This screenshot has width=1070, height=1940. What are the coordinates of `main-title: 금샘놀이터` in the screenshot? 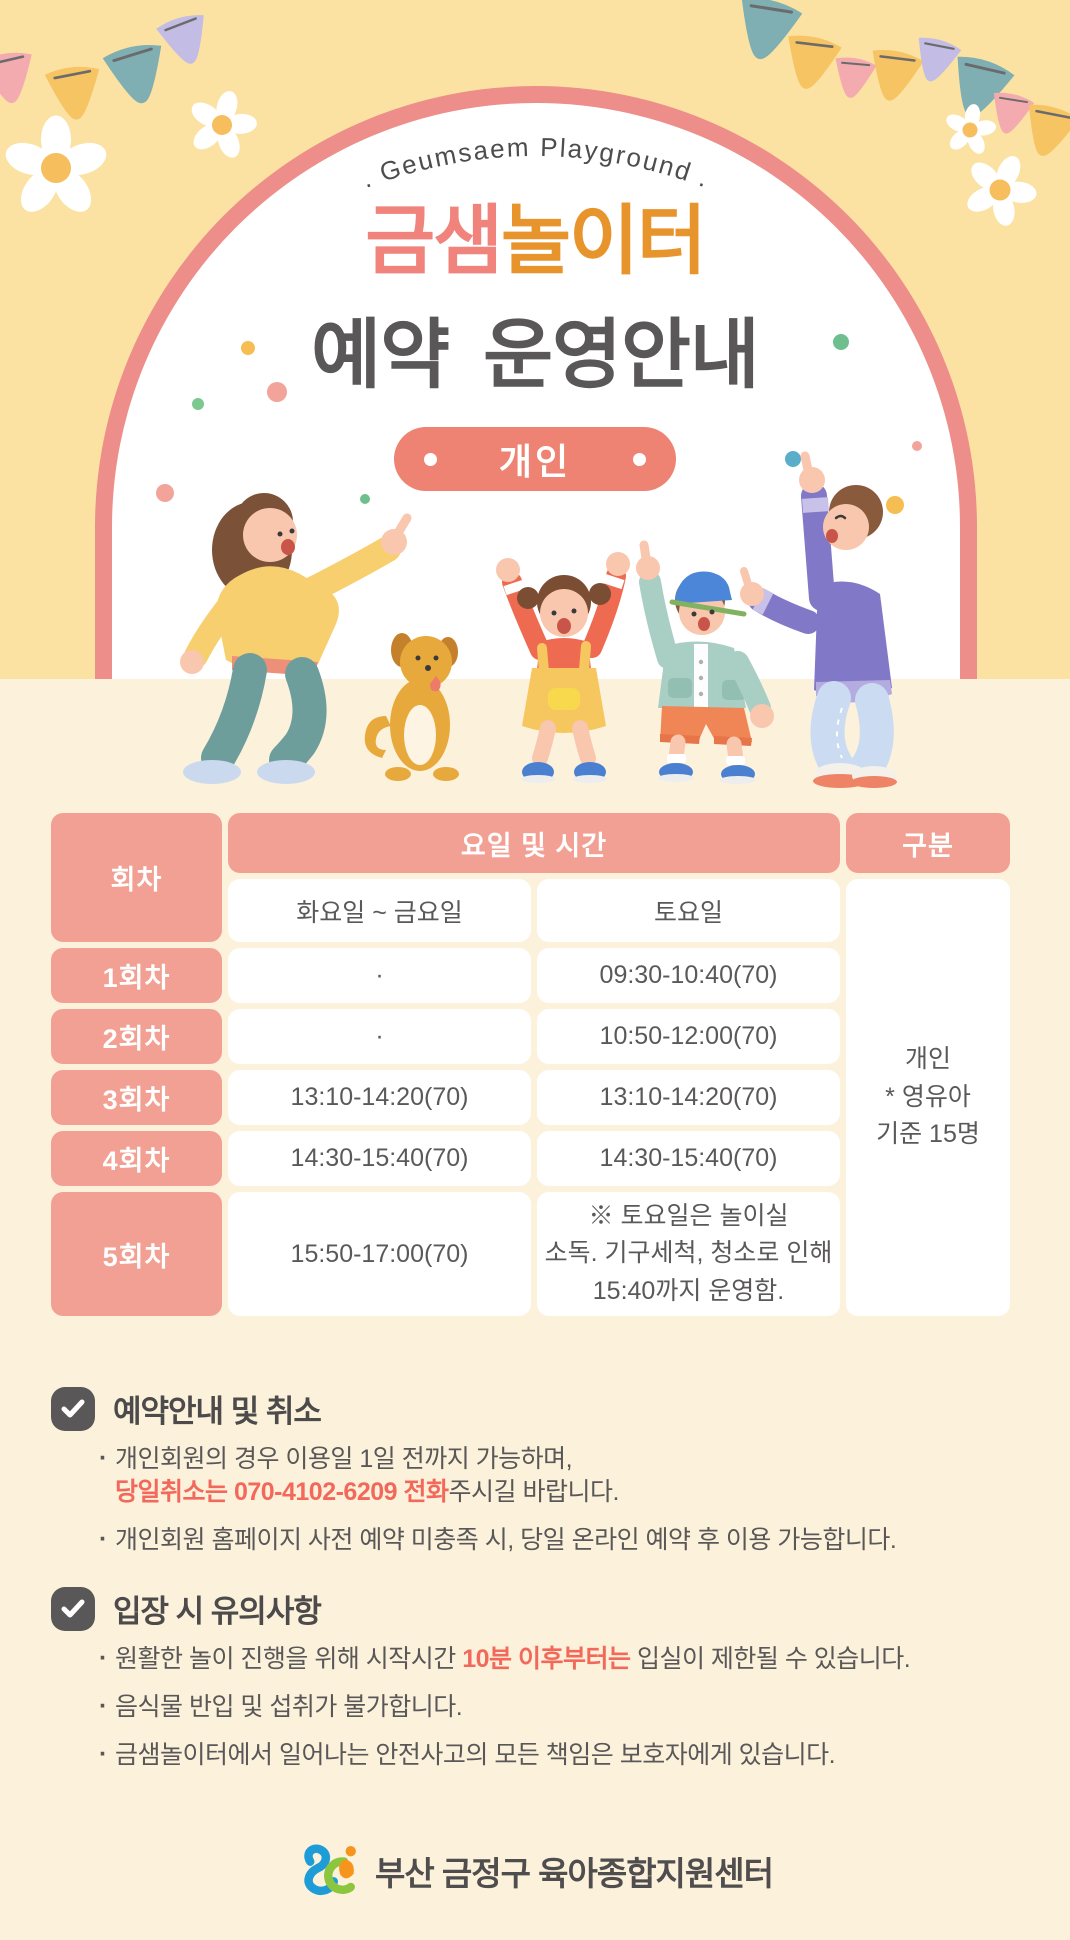 It's located at (535, 241).